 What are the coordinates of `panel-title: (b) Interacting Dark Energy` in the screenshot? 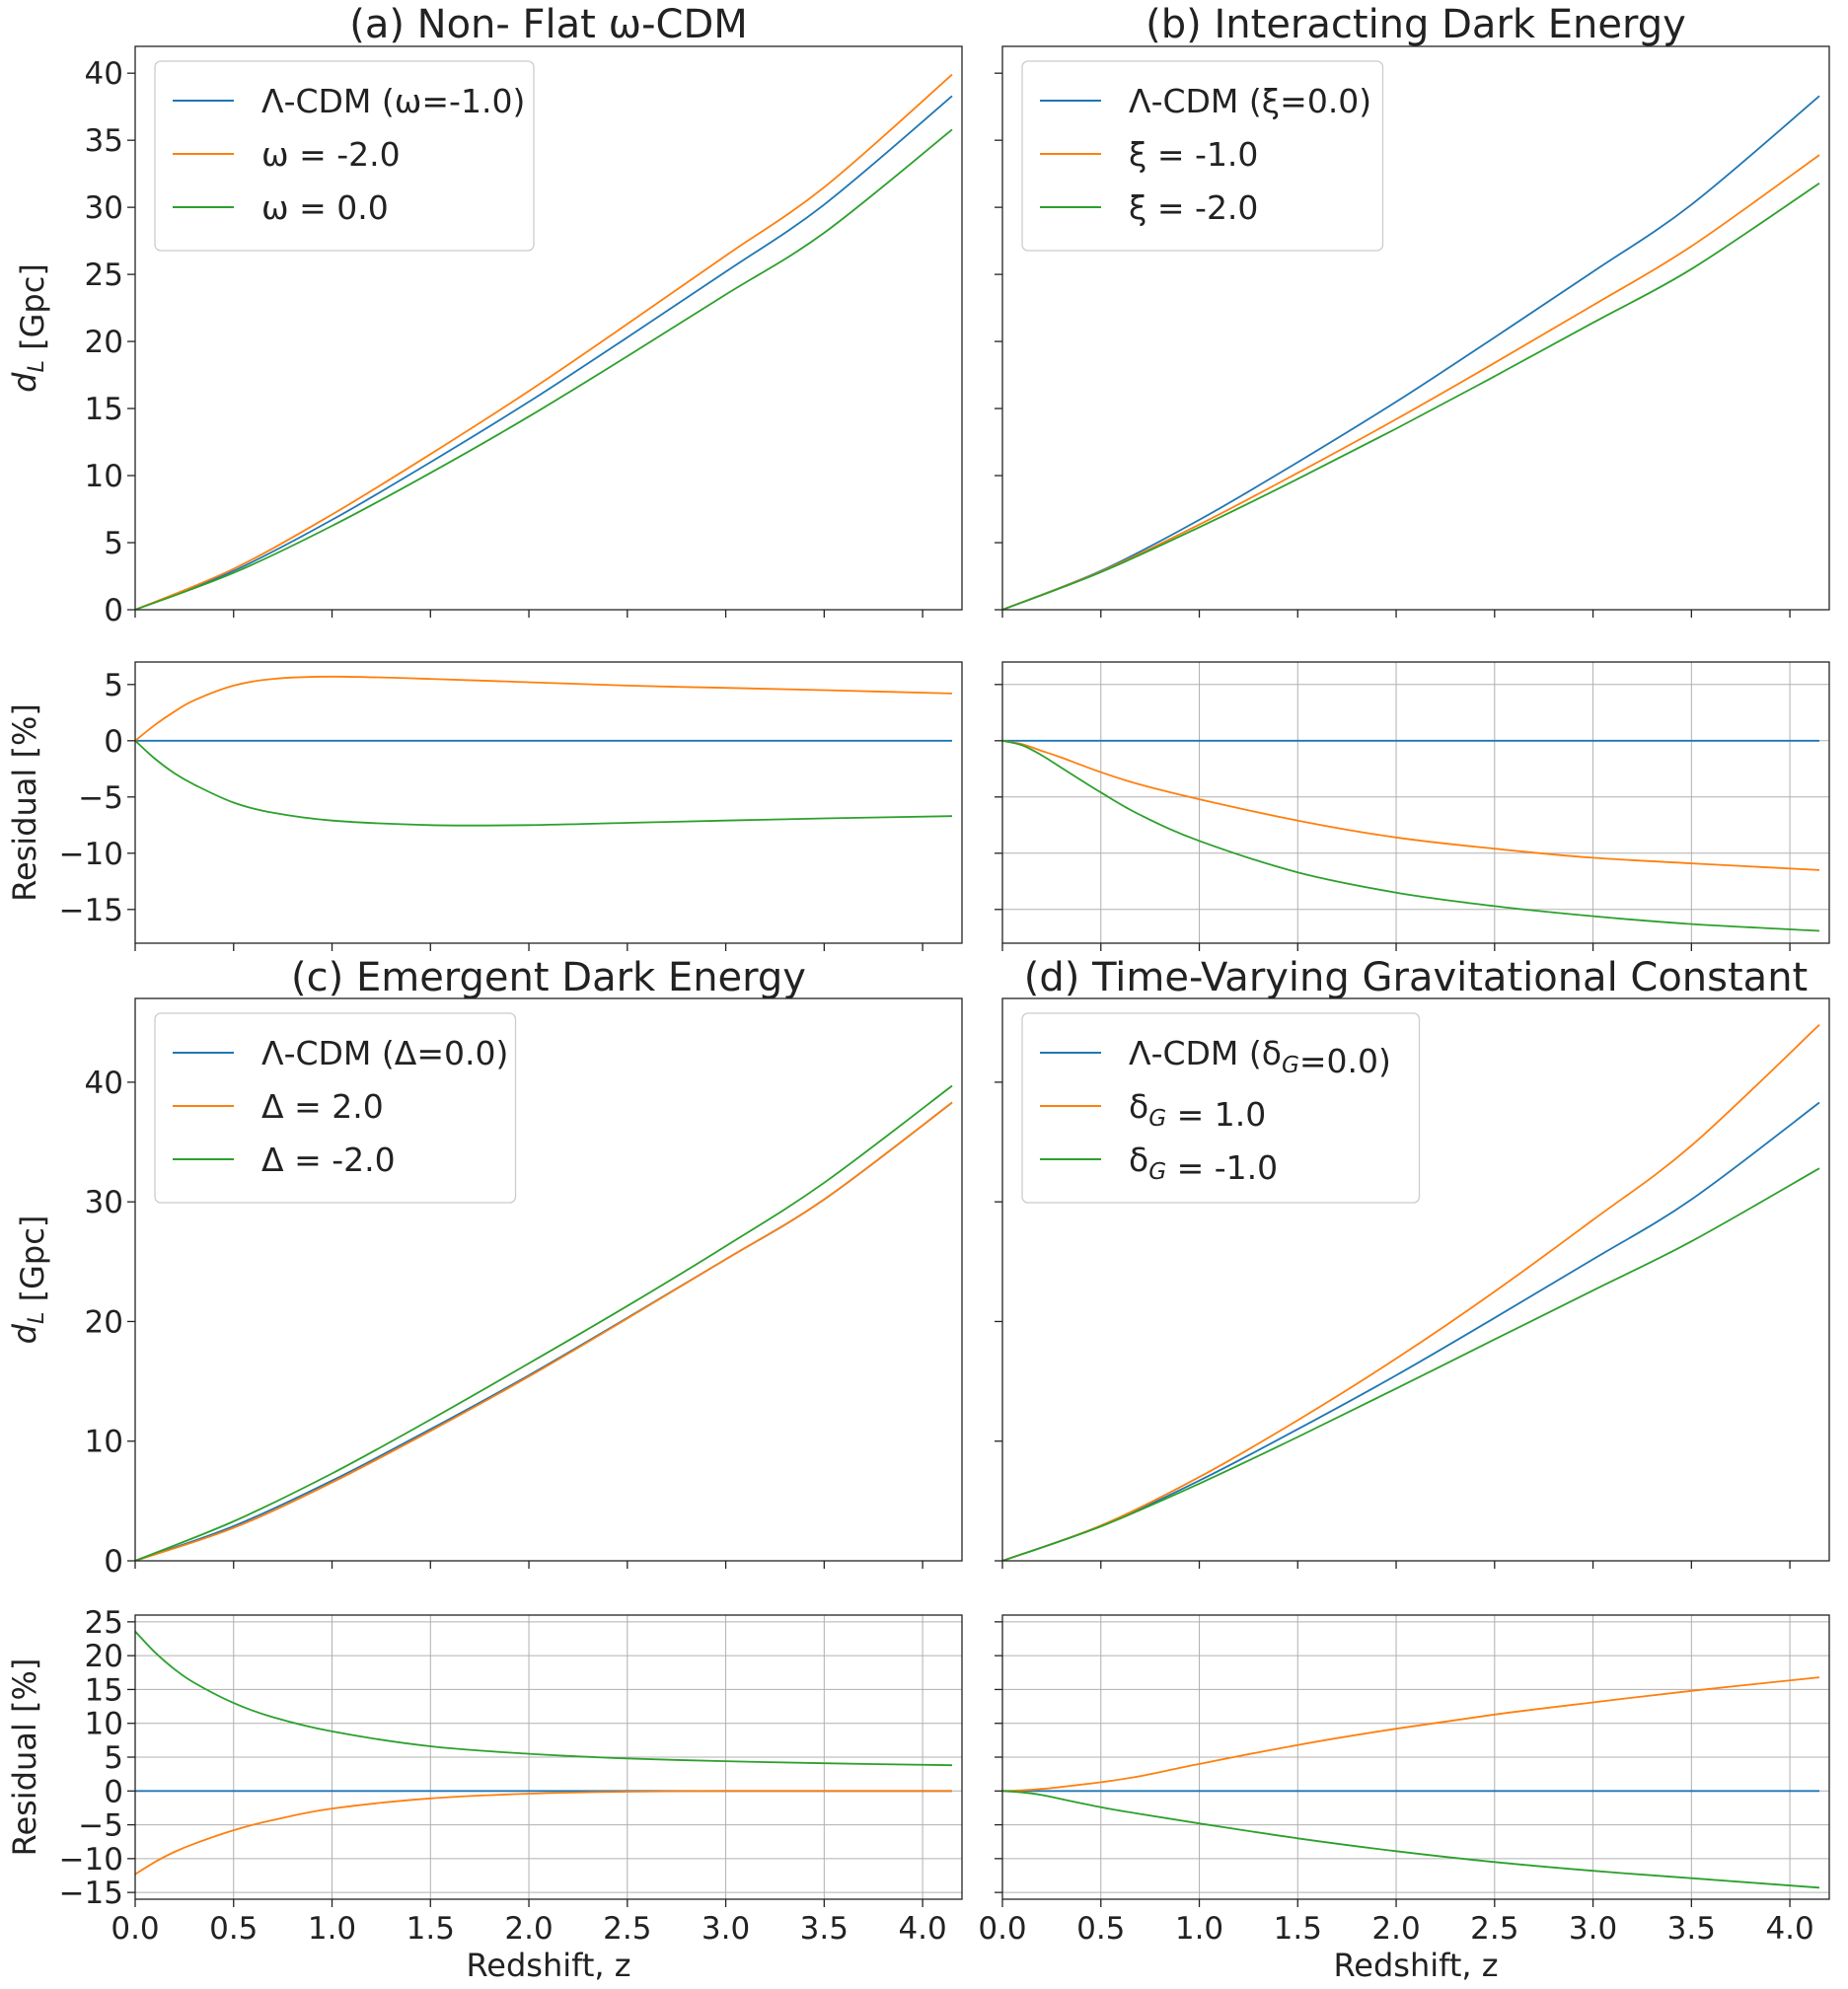 It's located at (1416, 24).